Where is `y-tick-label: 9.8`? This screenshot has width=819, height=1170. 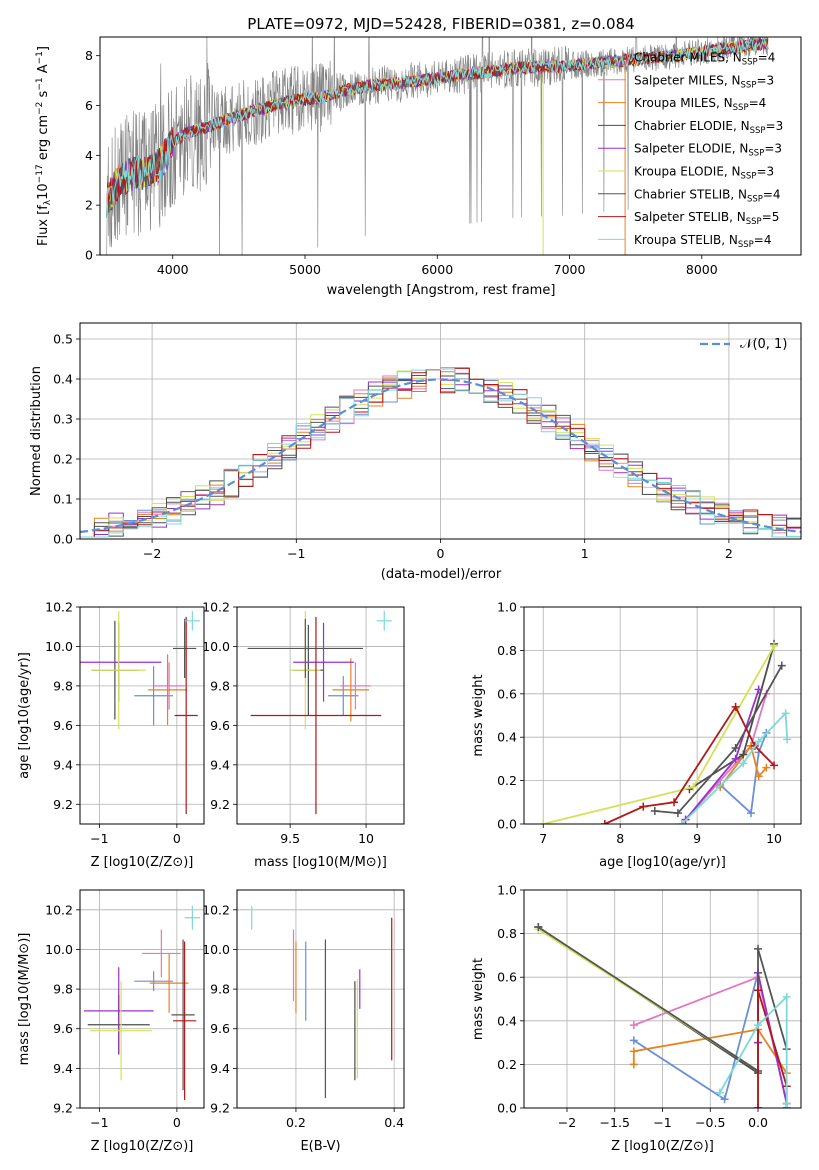 y-tick-label: 9.8 is located at coordinates (220, 989).